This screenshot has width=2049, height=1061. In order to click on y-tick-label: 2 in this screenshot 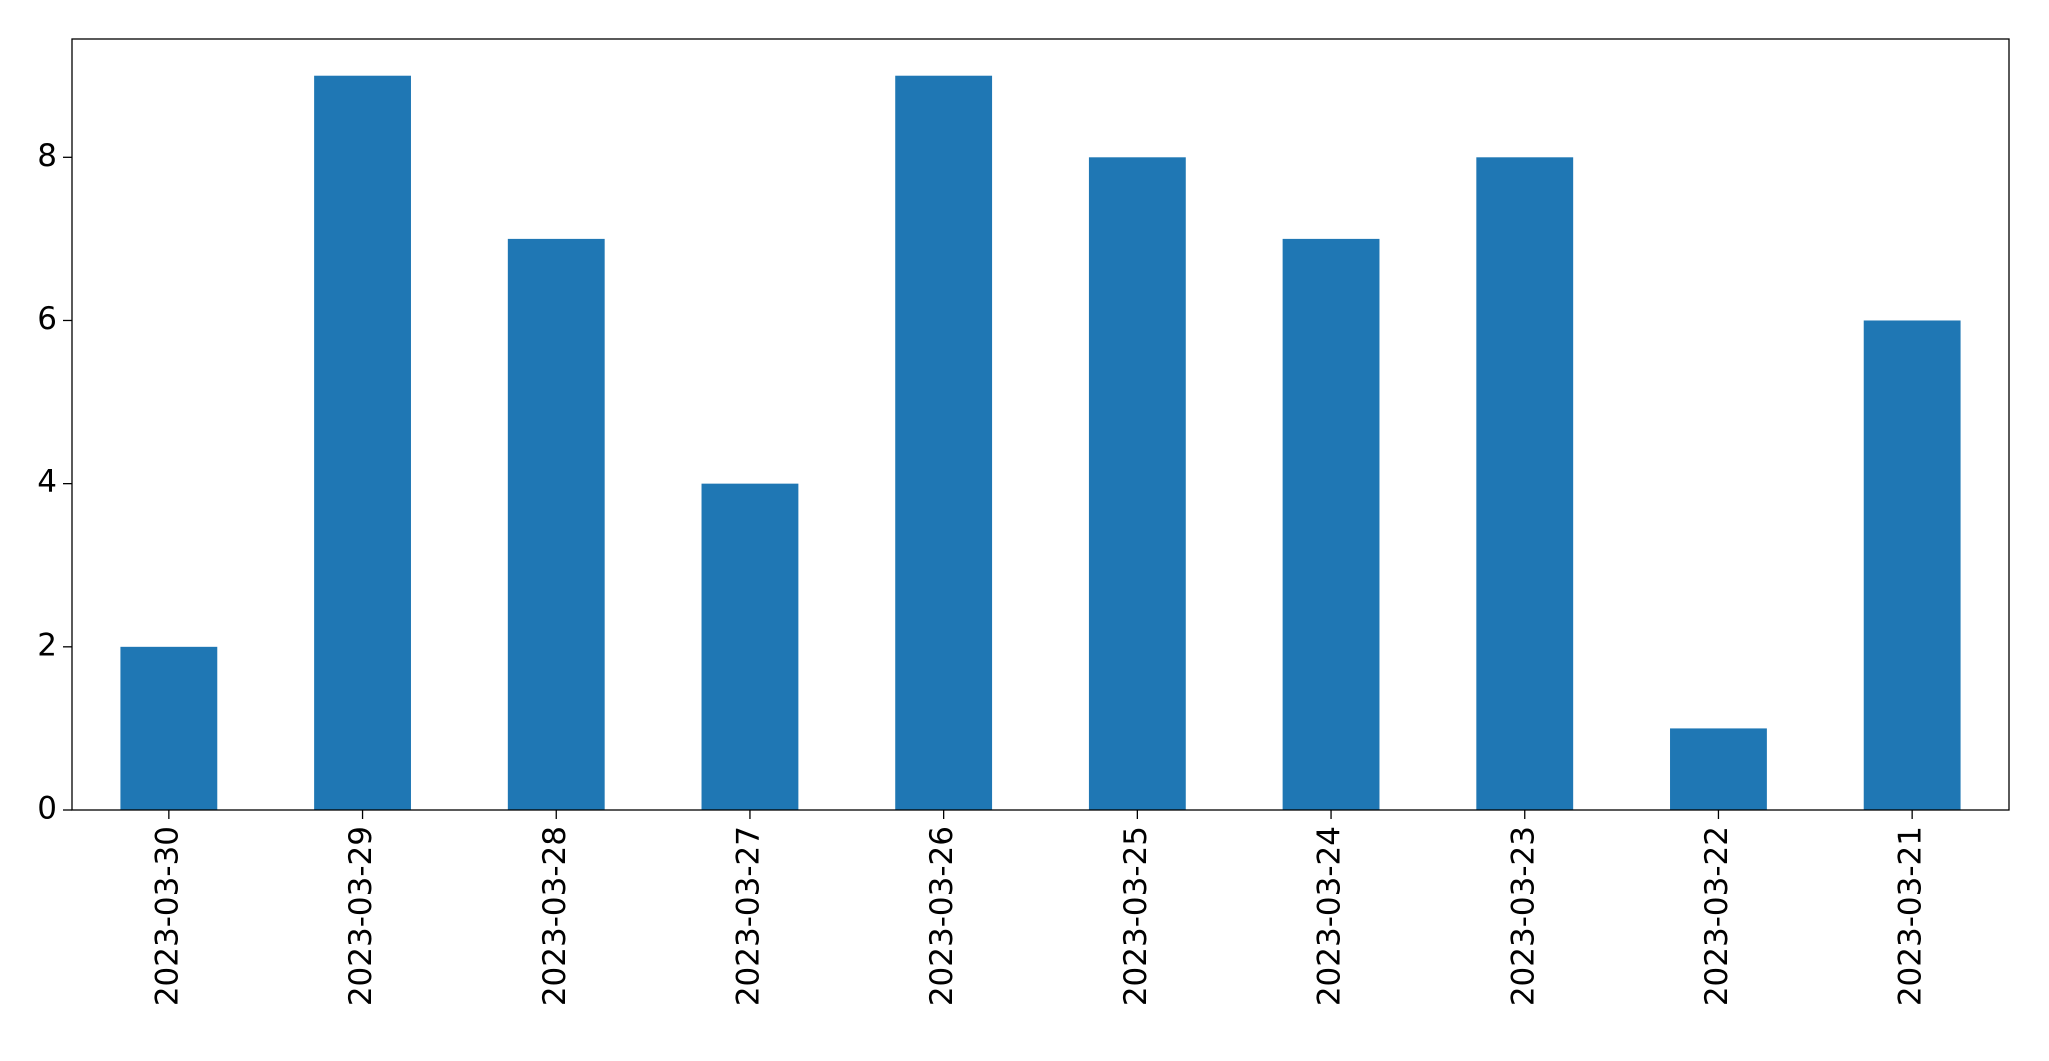, I will do `click(47, 645)`.